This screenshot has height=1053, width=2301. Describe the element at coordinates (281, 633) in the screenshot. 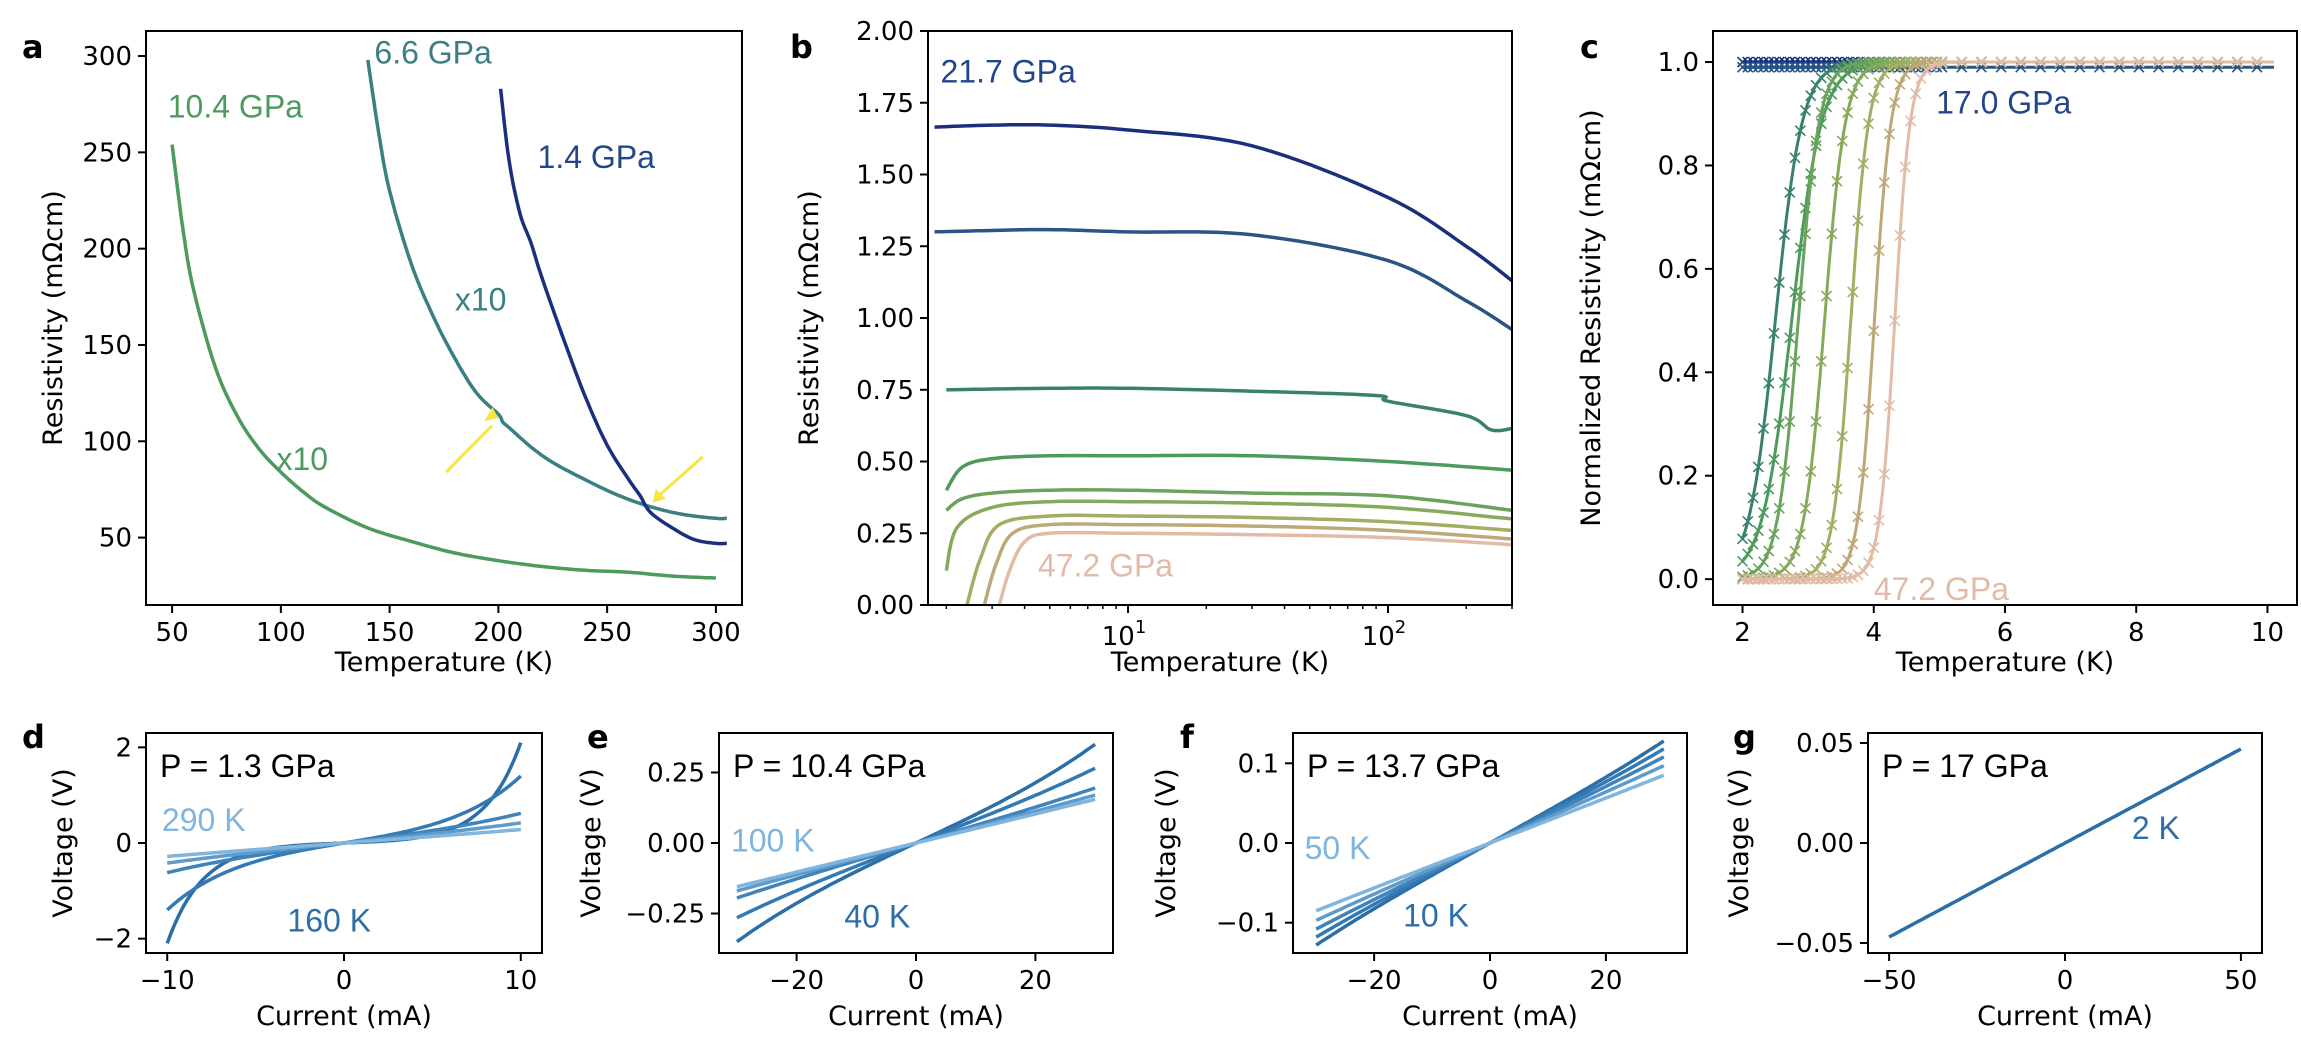

I see `x-tick-label: 100` at that location.